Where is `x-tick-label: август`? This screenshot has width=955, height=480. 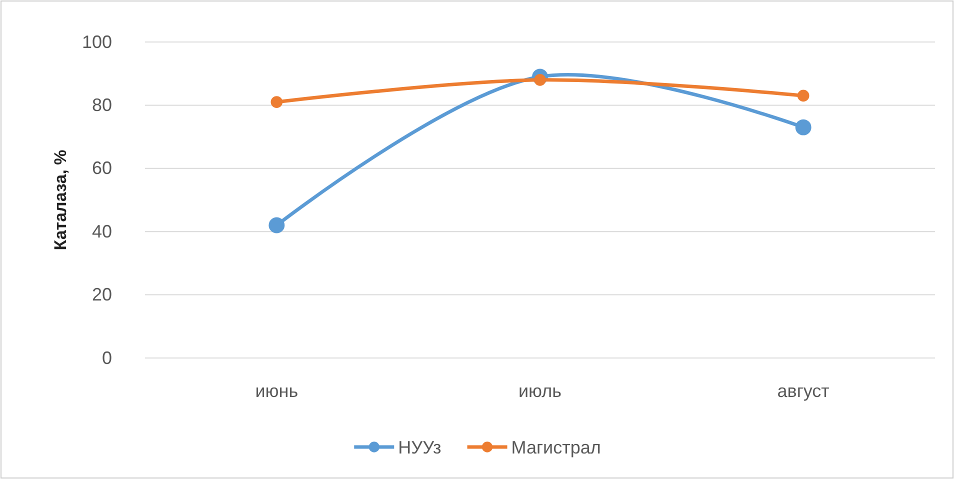
x-tick-label: август is located at coordinates (803, 390).